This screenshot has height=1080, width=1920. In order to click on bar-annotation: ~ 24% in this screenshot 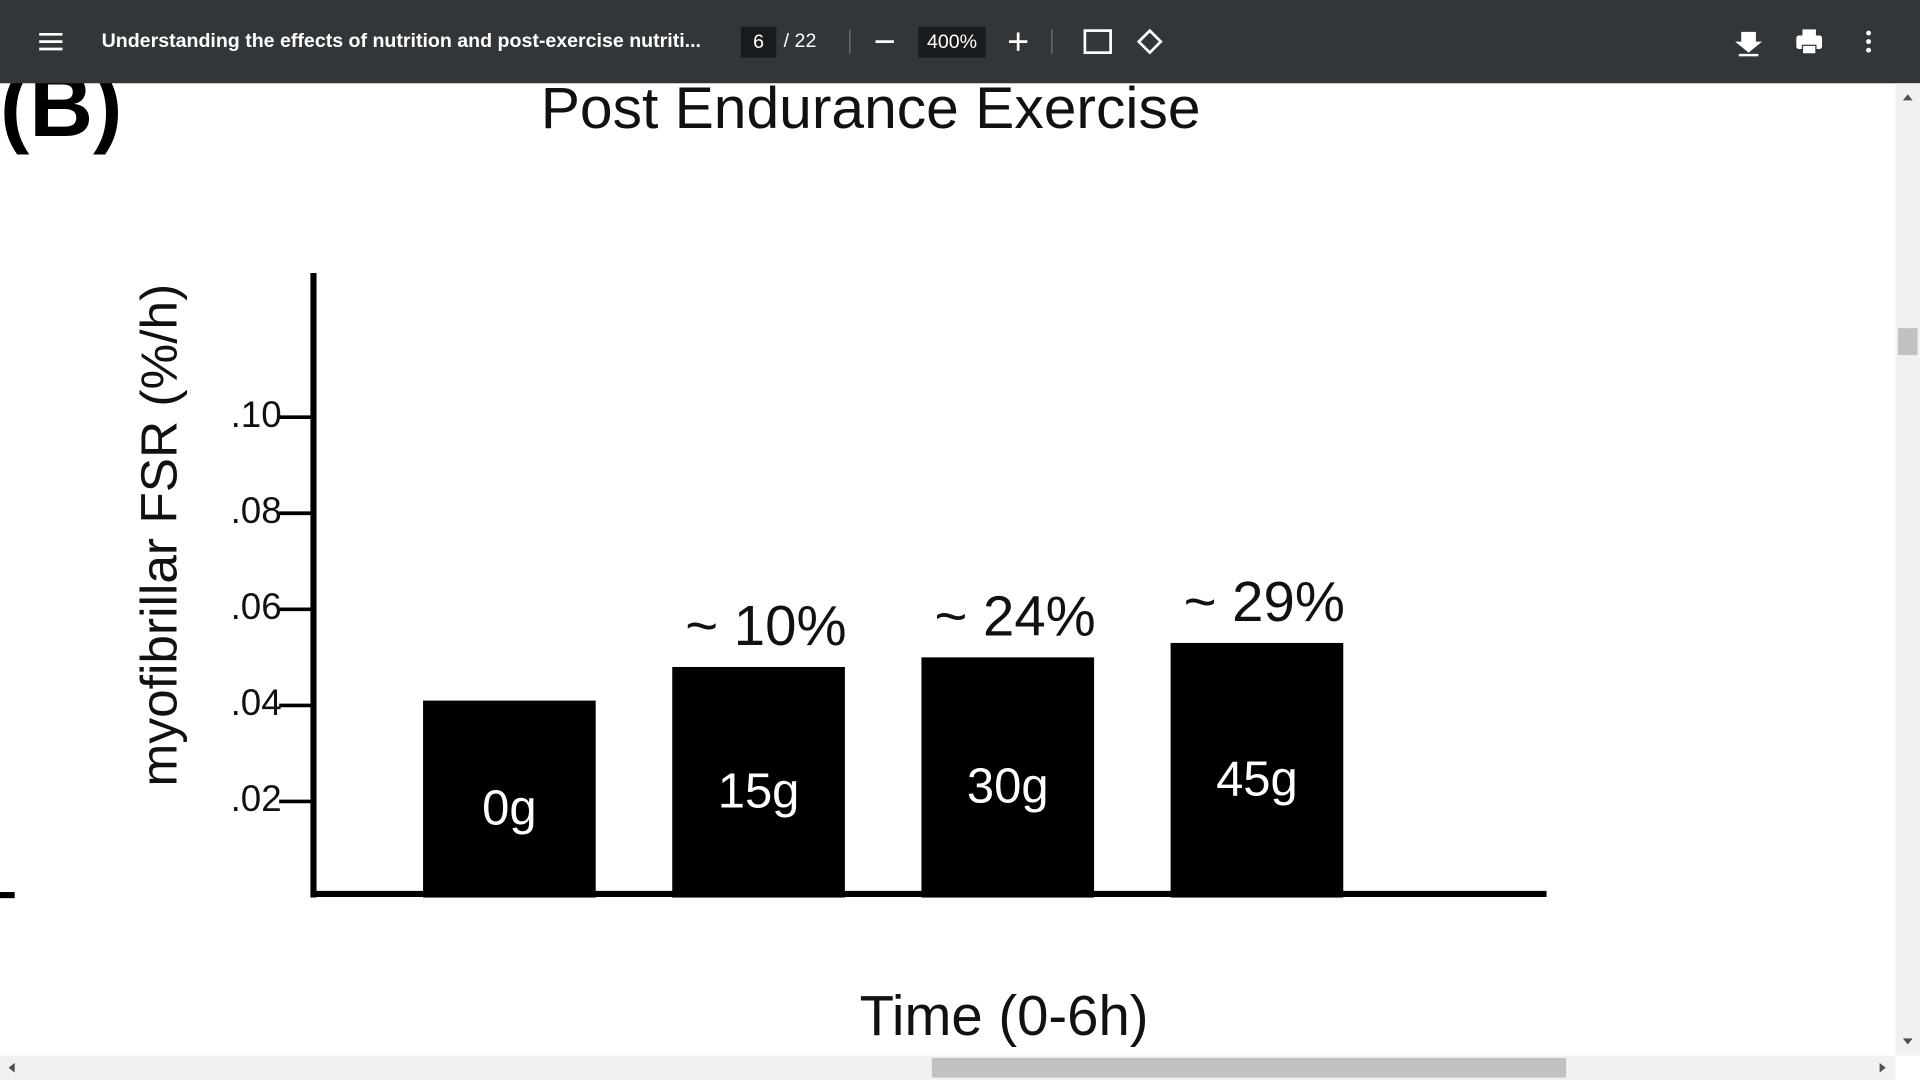, I will do `click(1014, 616)`.